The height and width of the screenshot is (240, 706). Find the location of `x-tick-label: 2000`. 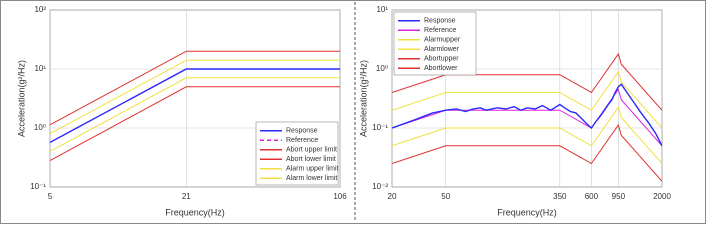

x-tick-label: 2000 is located at coordinates (662, 196).